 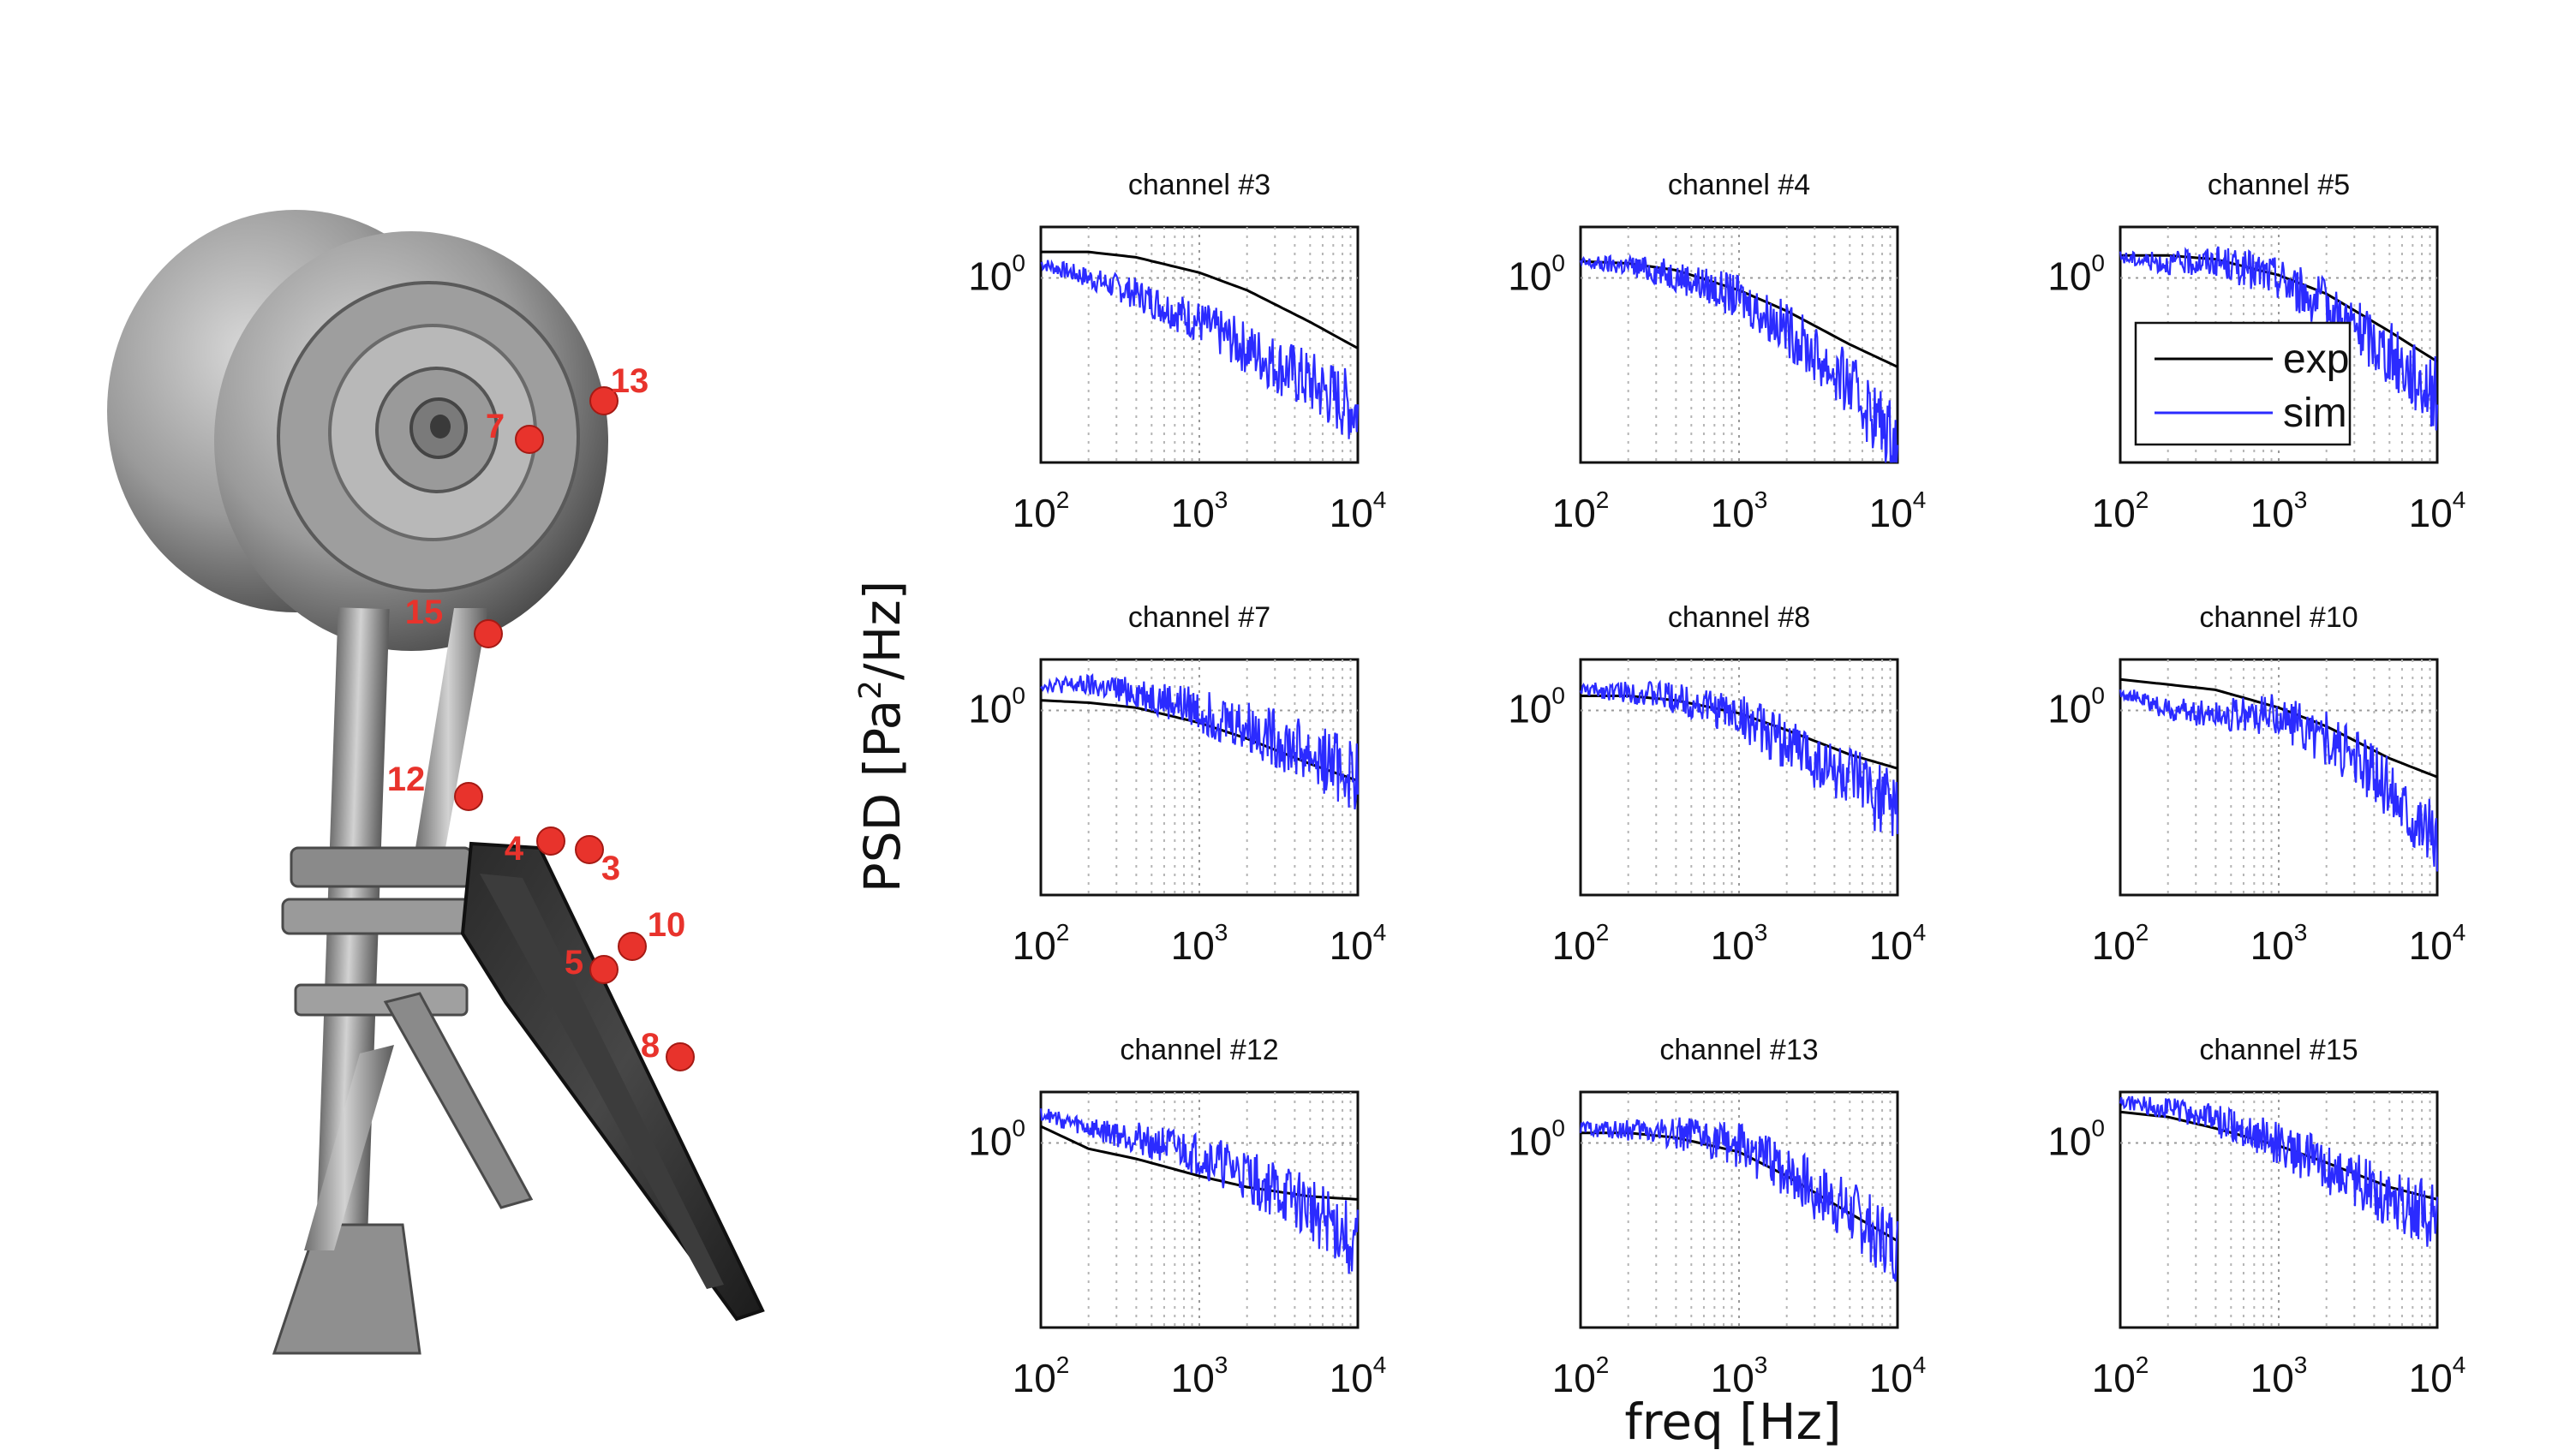 What do you see at coordinates (610, 868) in the screenshot?
I see `sensor-label-3: 3` at bounding box center [610, 868].